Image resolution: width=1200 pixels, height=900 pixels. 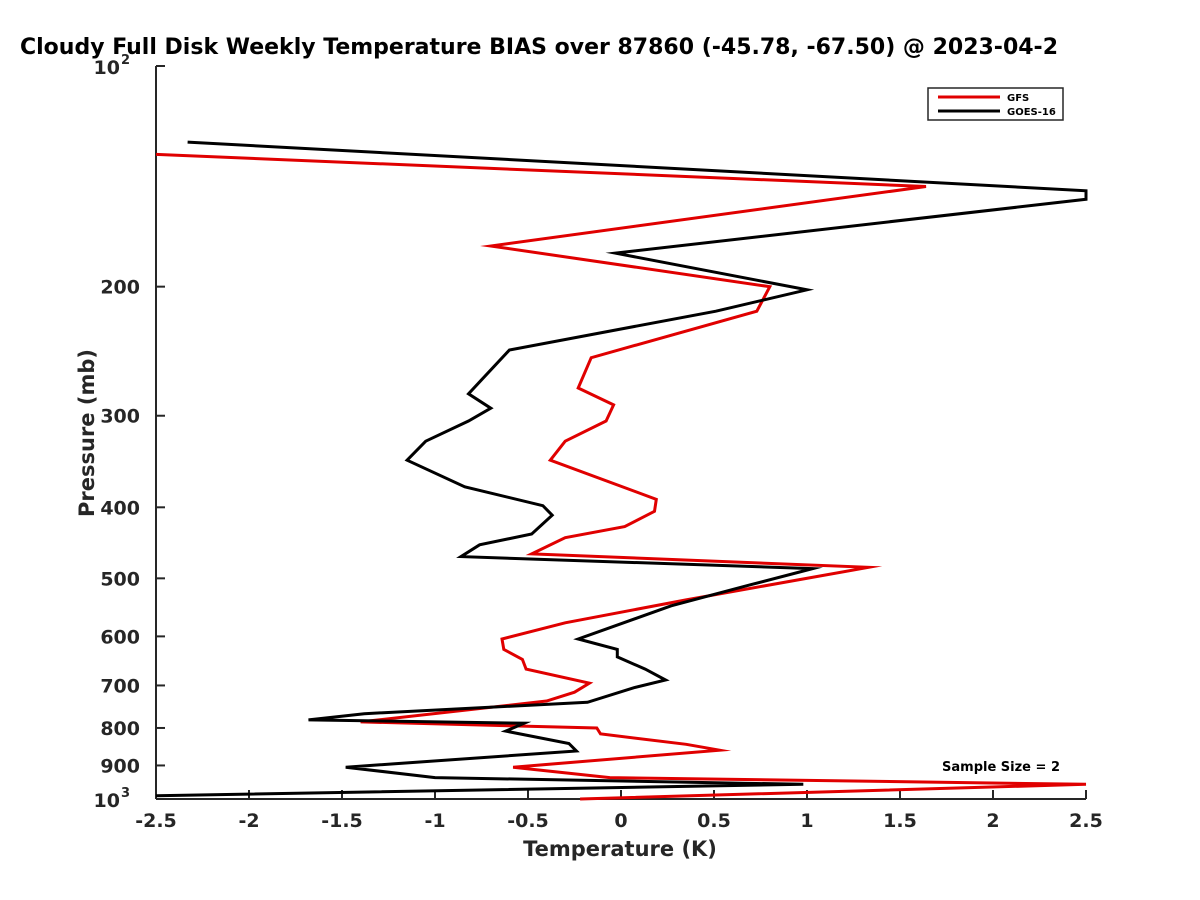 What do you see at coordinates (342, 821) in the screenshot?
I see `x-tick-label: -1.5` at bounding box center [342, 821].